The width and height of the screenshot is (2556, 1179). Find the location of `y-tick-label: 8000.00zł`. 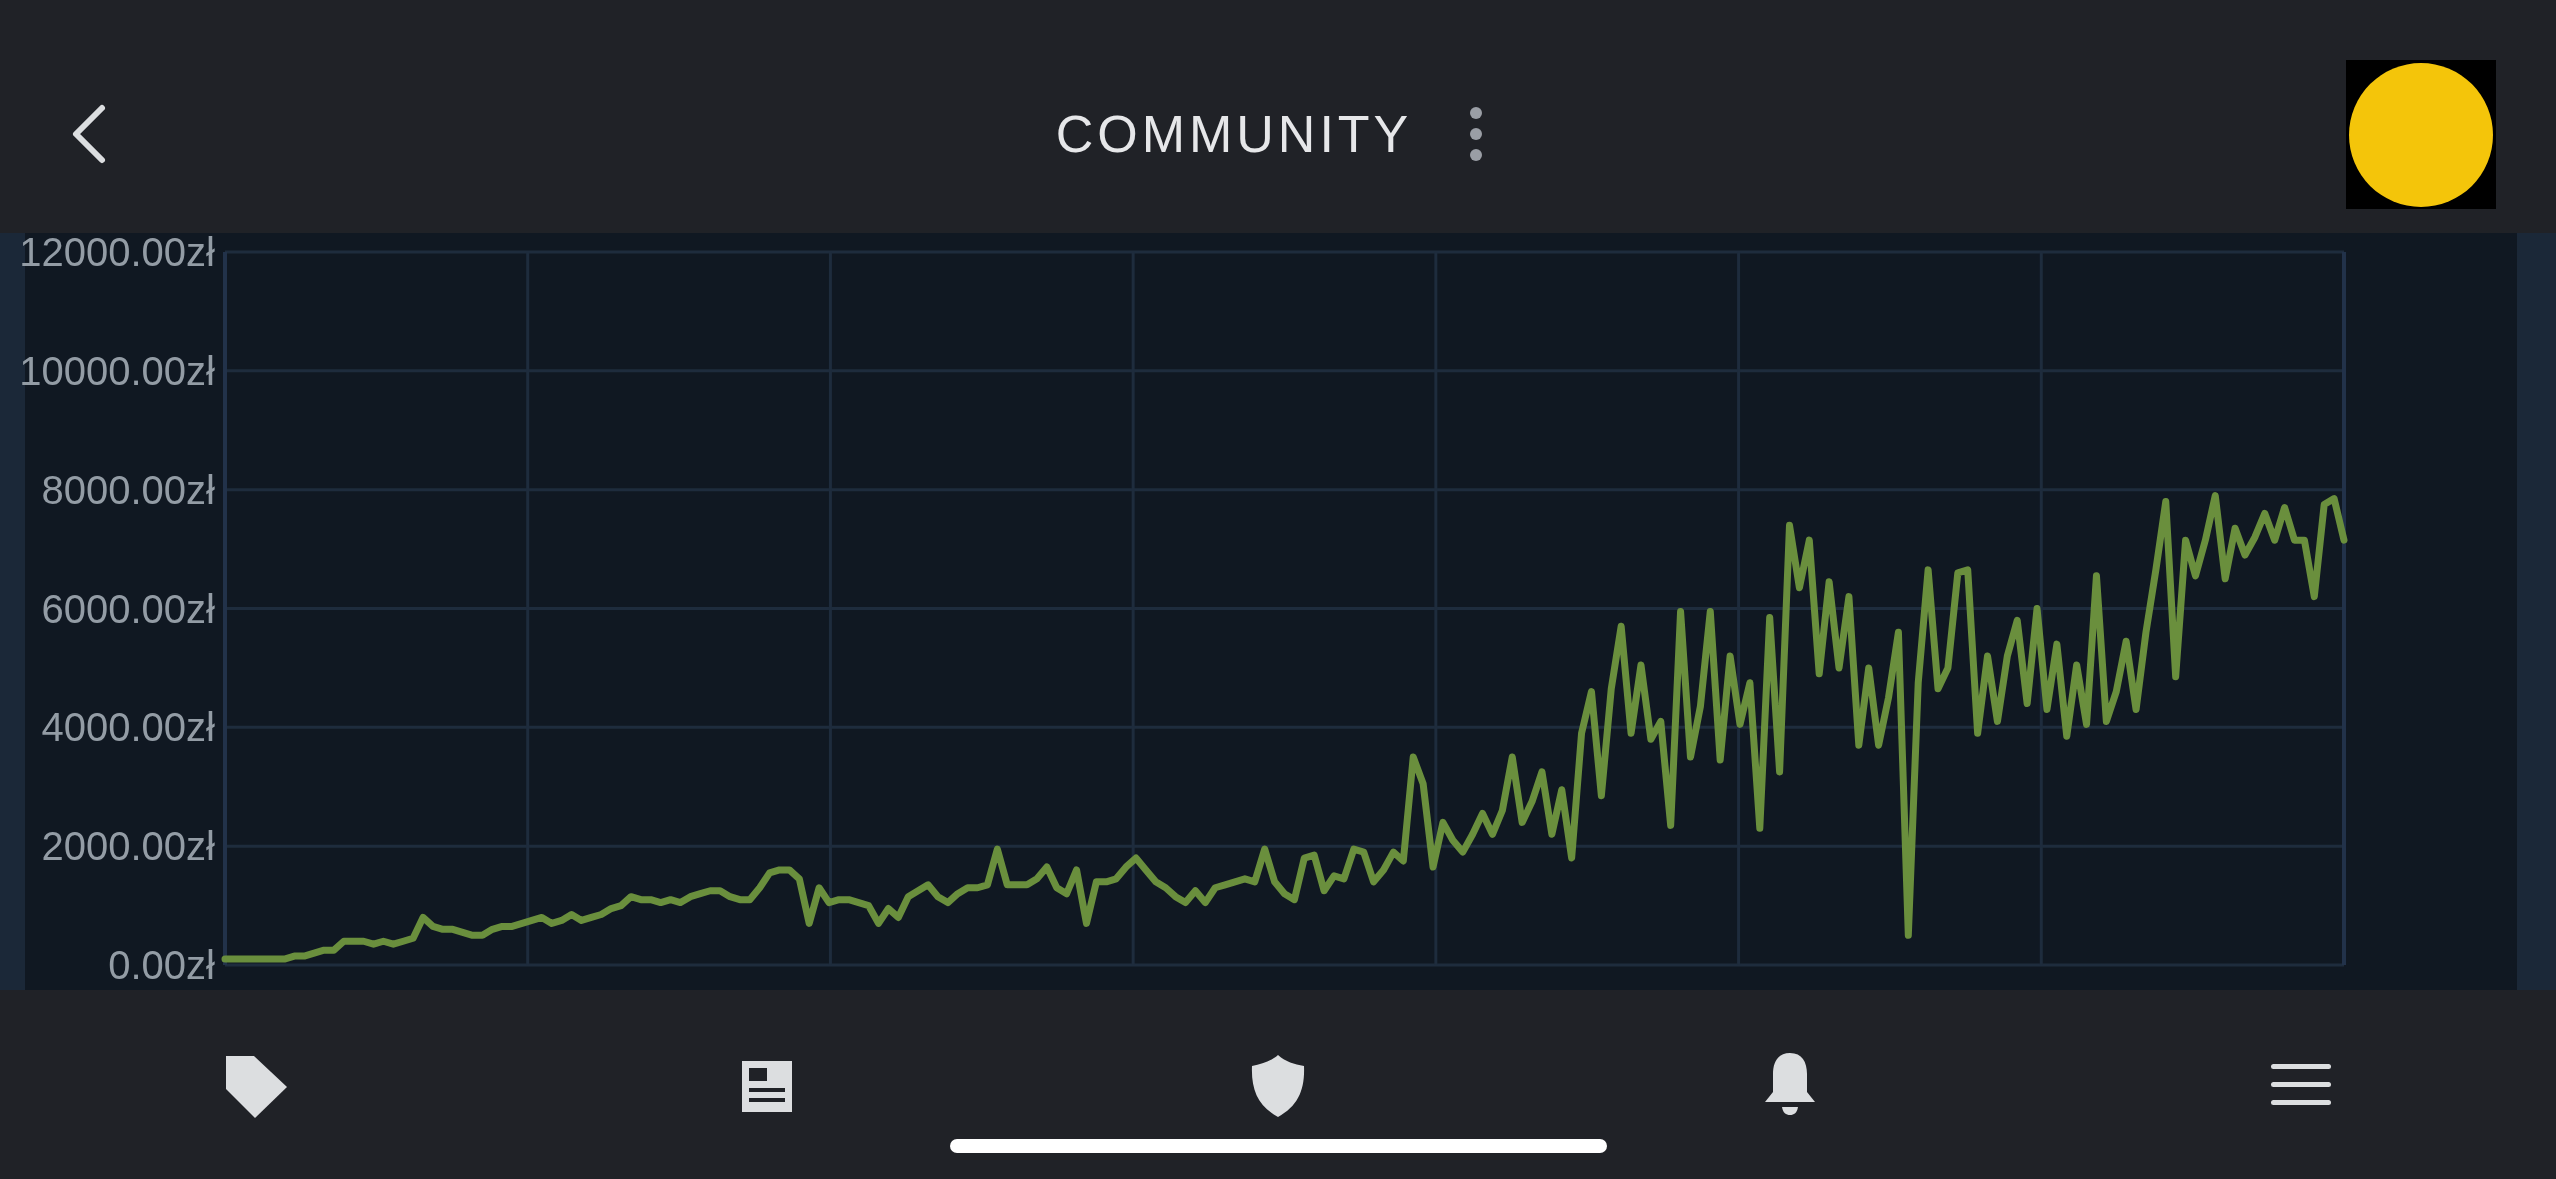

y-tick-label: 8000.00zł is located at coordinates (128, 489).